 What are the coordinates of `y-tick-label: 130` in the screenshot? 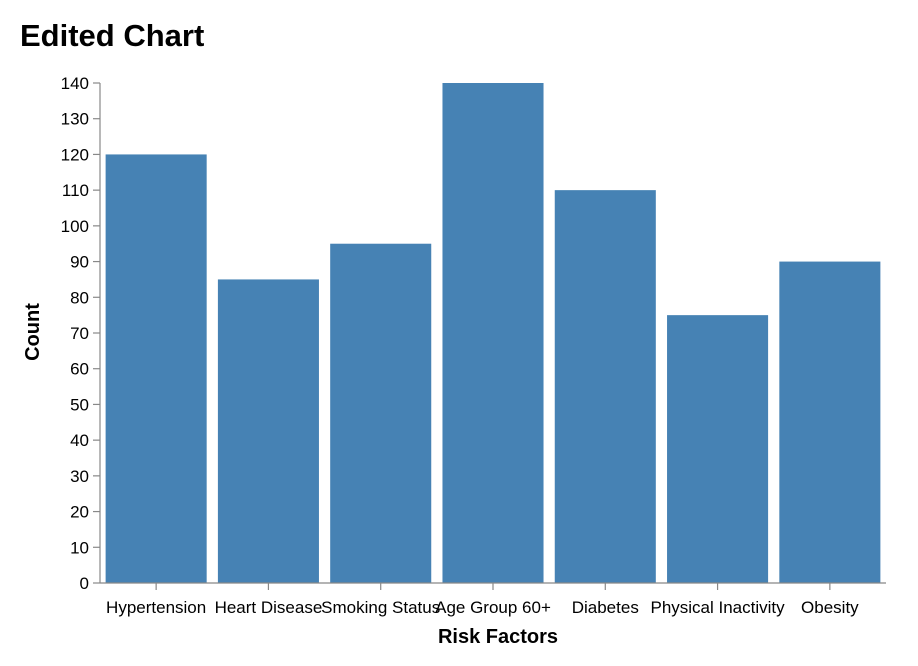 It's located at (75, 119).